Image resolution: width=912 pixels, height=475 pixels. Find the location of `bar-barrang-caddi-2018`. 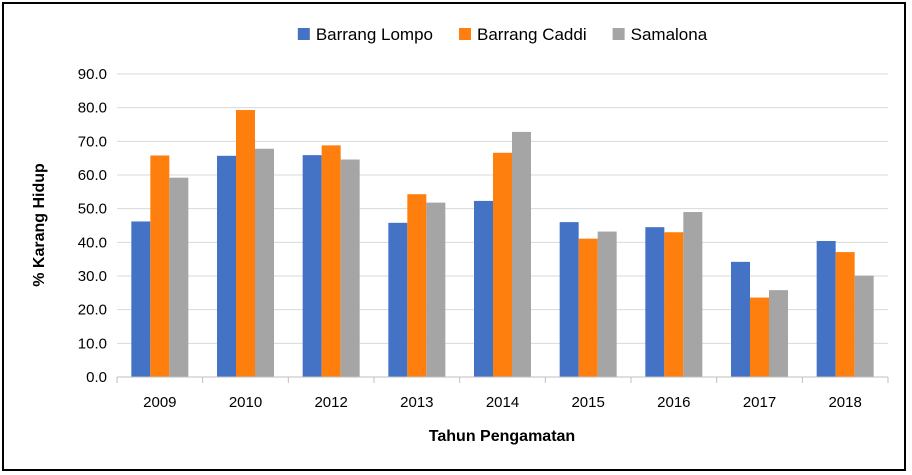

bar-barrang-caddi-2018 is located at coordinates (845, 314).